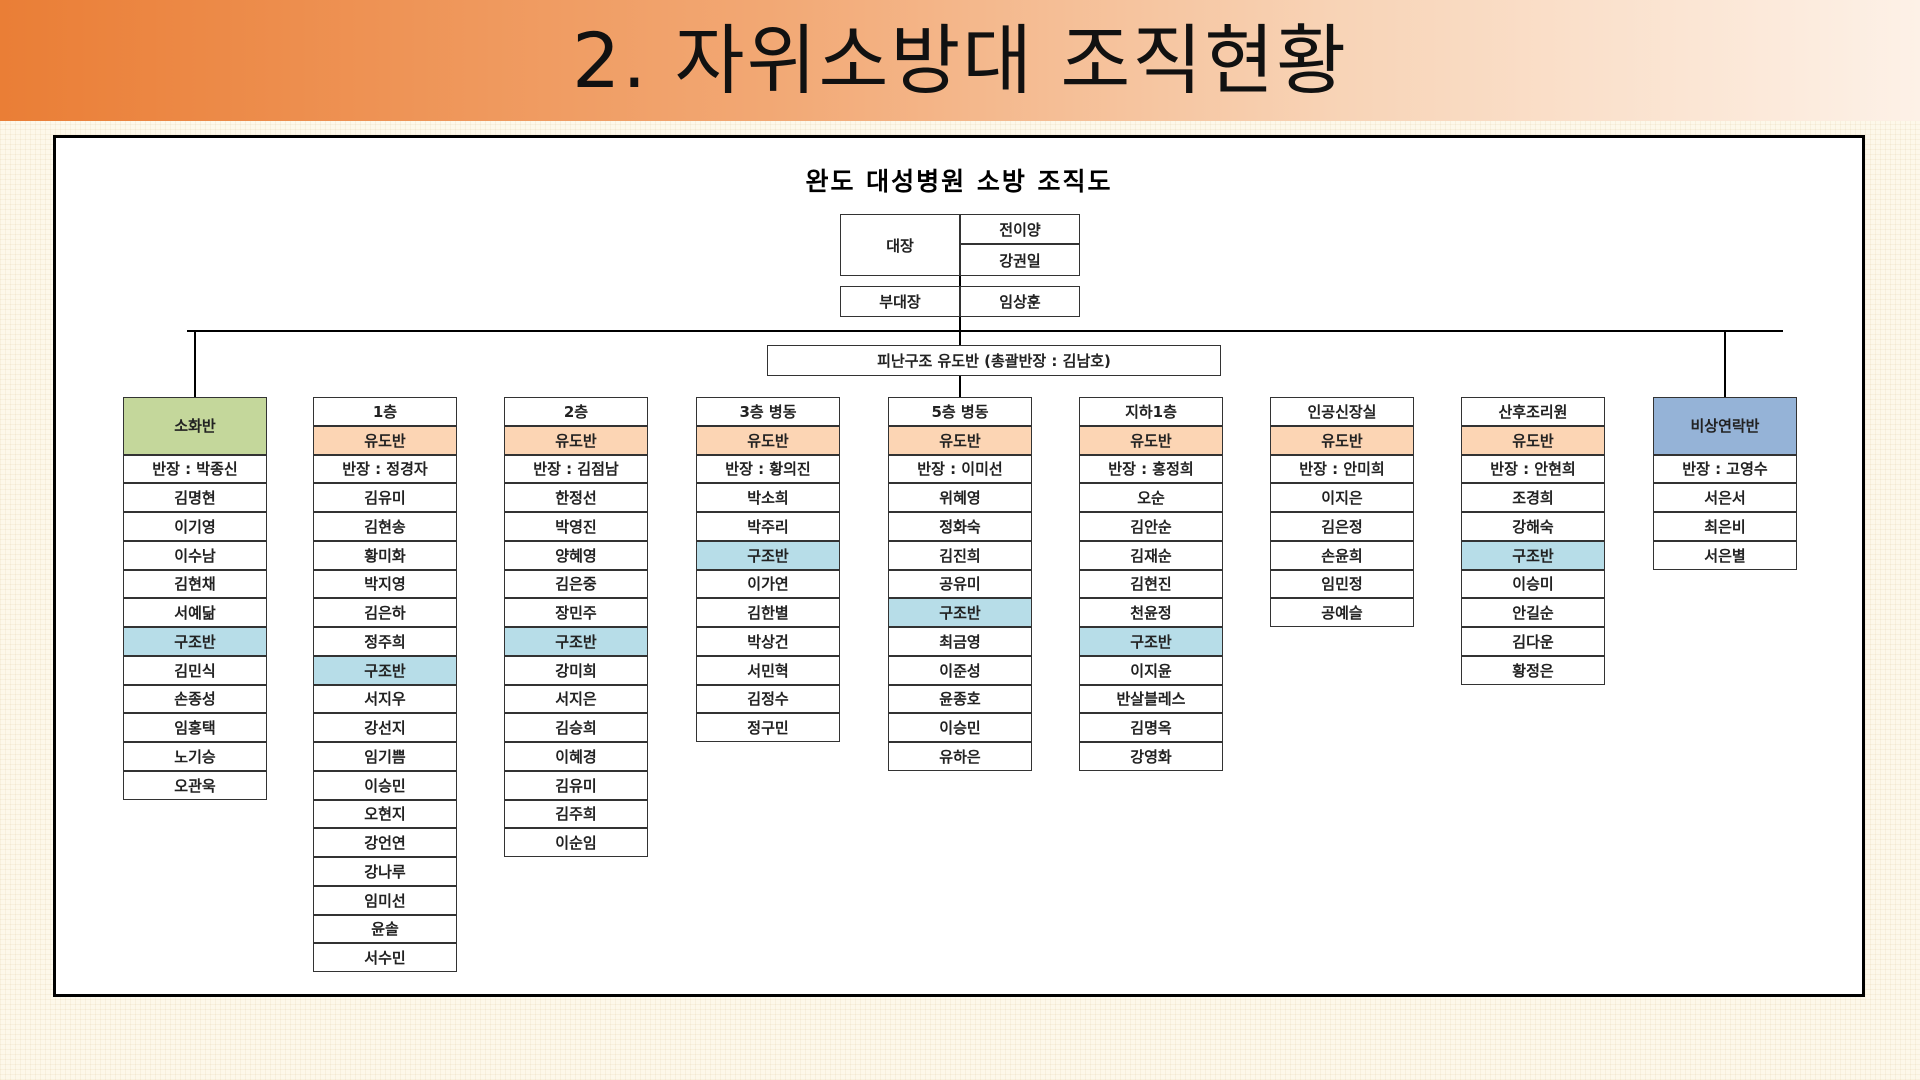 The image size is (1920, 1080). What do you see at coordinates (900, 301) in the screenshot?
I see `vice-captain-label-cell: 부대장` at bounding box center [900, 301].